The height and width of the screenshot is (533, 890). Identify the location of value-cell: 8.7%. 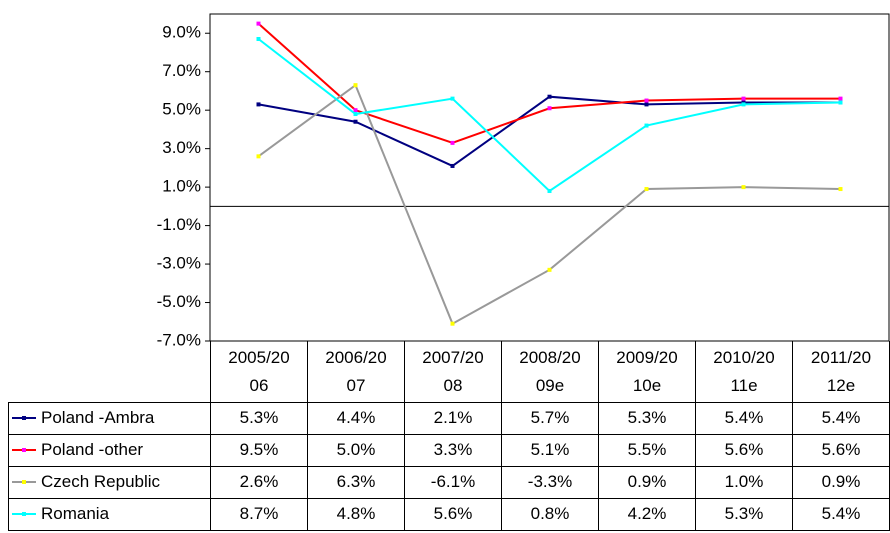
(259, 514).